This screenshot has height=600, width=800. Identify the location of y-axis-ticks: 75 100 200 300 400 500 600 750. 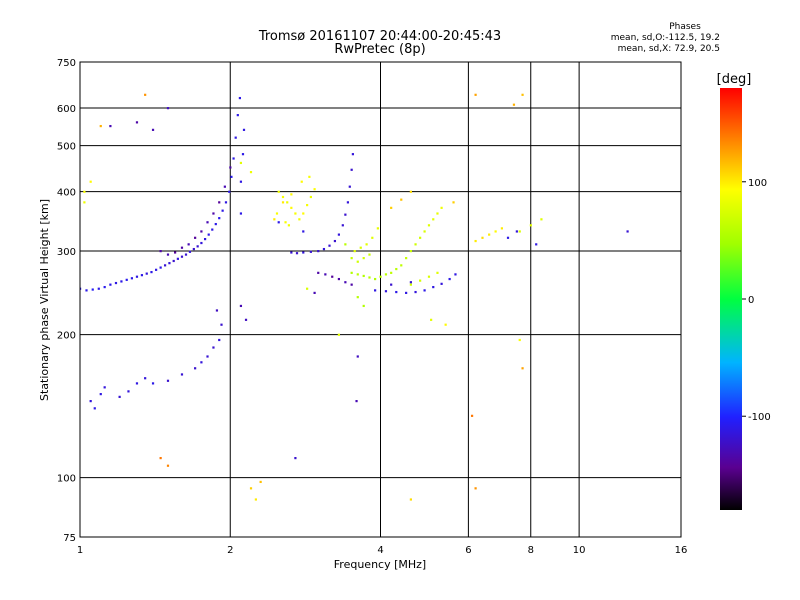
(66, 301).